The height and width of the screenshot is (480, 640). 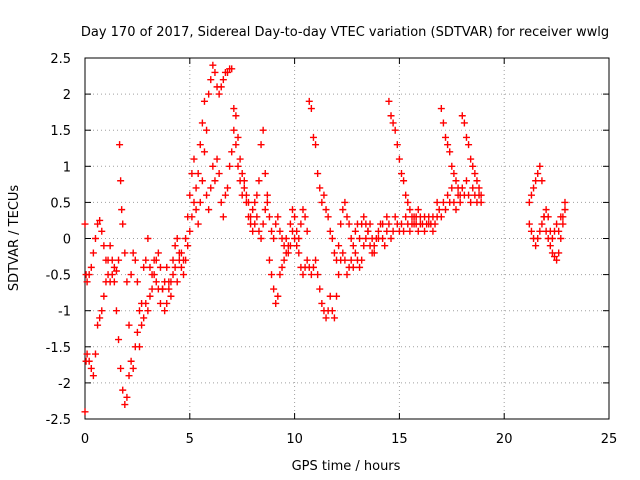 What do you see at coordinates (60, 131) in the screenshot?
I see `y-tick-label: 1.5` at bounding box center [60, 131].